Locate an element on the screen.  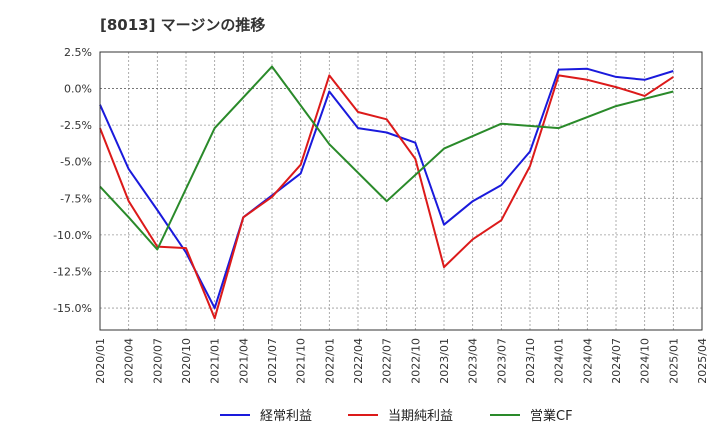
x-tick-label: 2024/07 is located at coordinates (616, 361).